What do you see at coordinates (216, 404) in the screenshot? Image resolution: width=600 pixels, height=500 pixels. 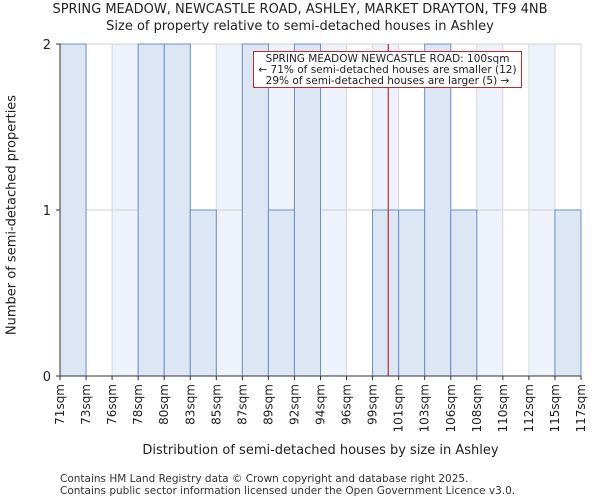 I see `x-tick-label: 85sqm` at bounding box center [216, 404].